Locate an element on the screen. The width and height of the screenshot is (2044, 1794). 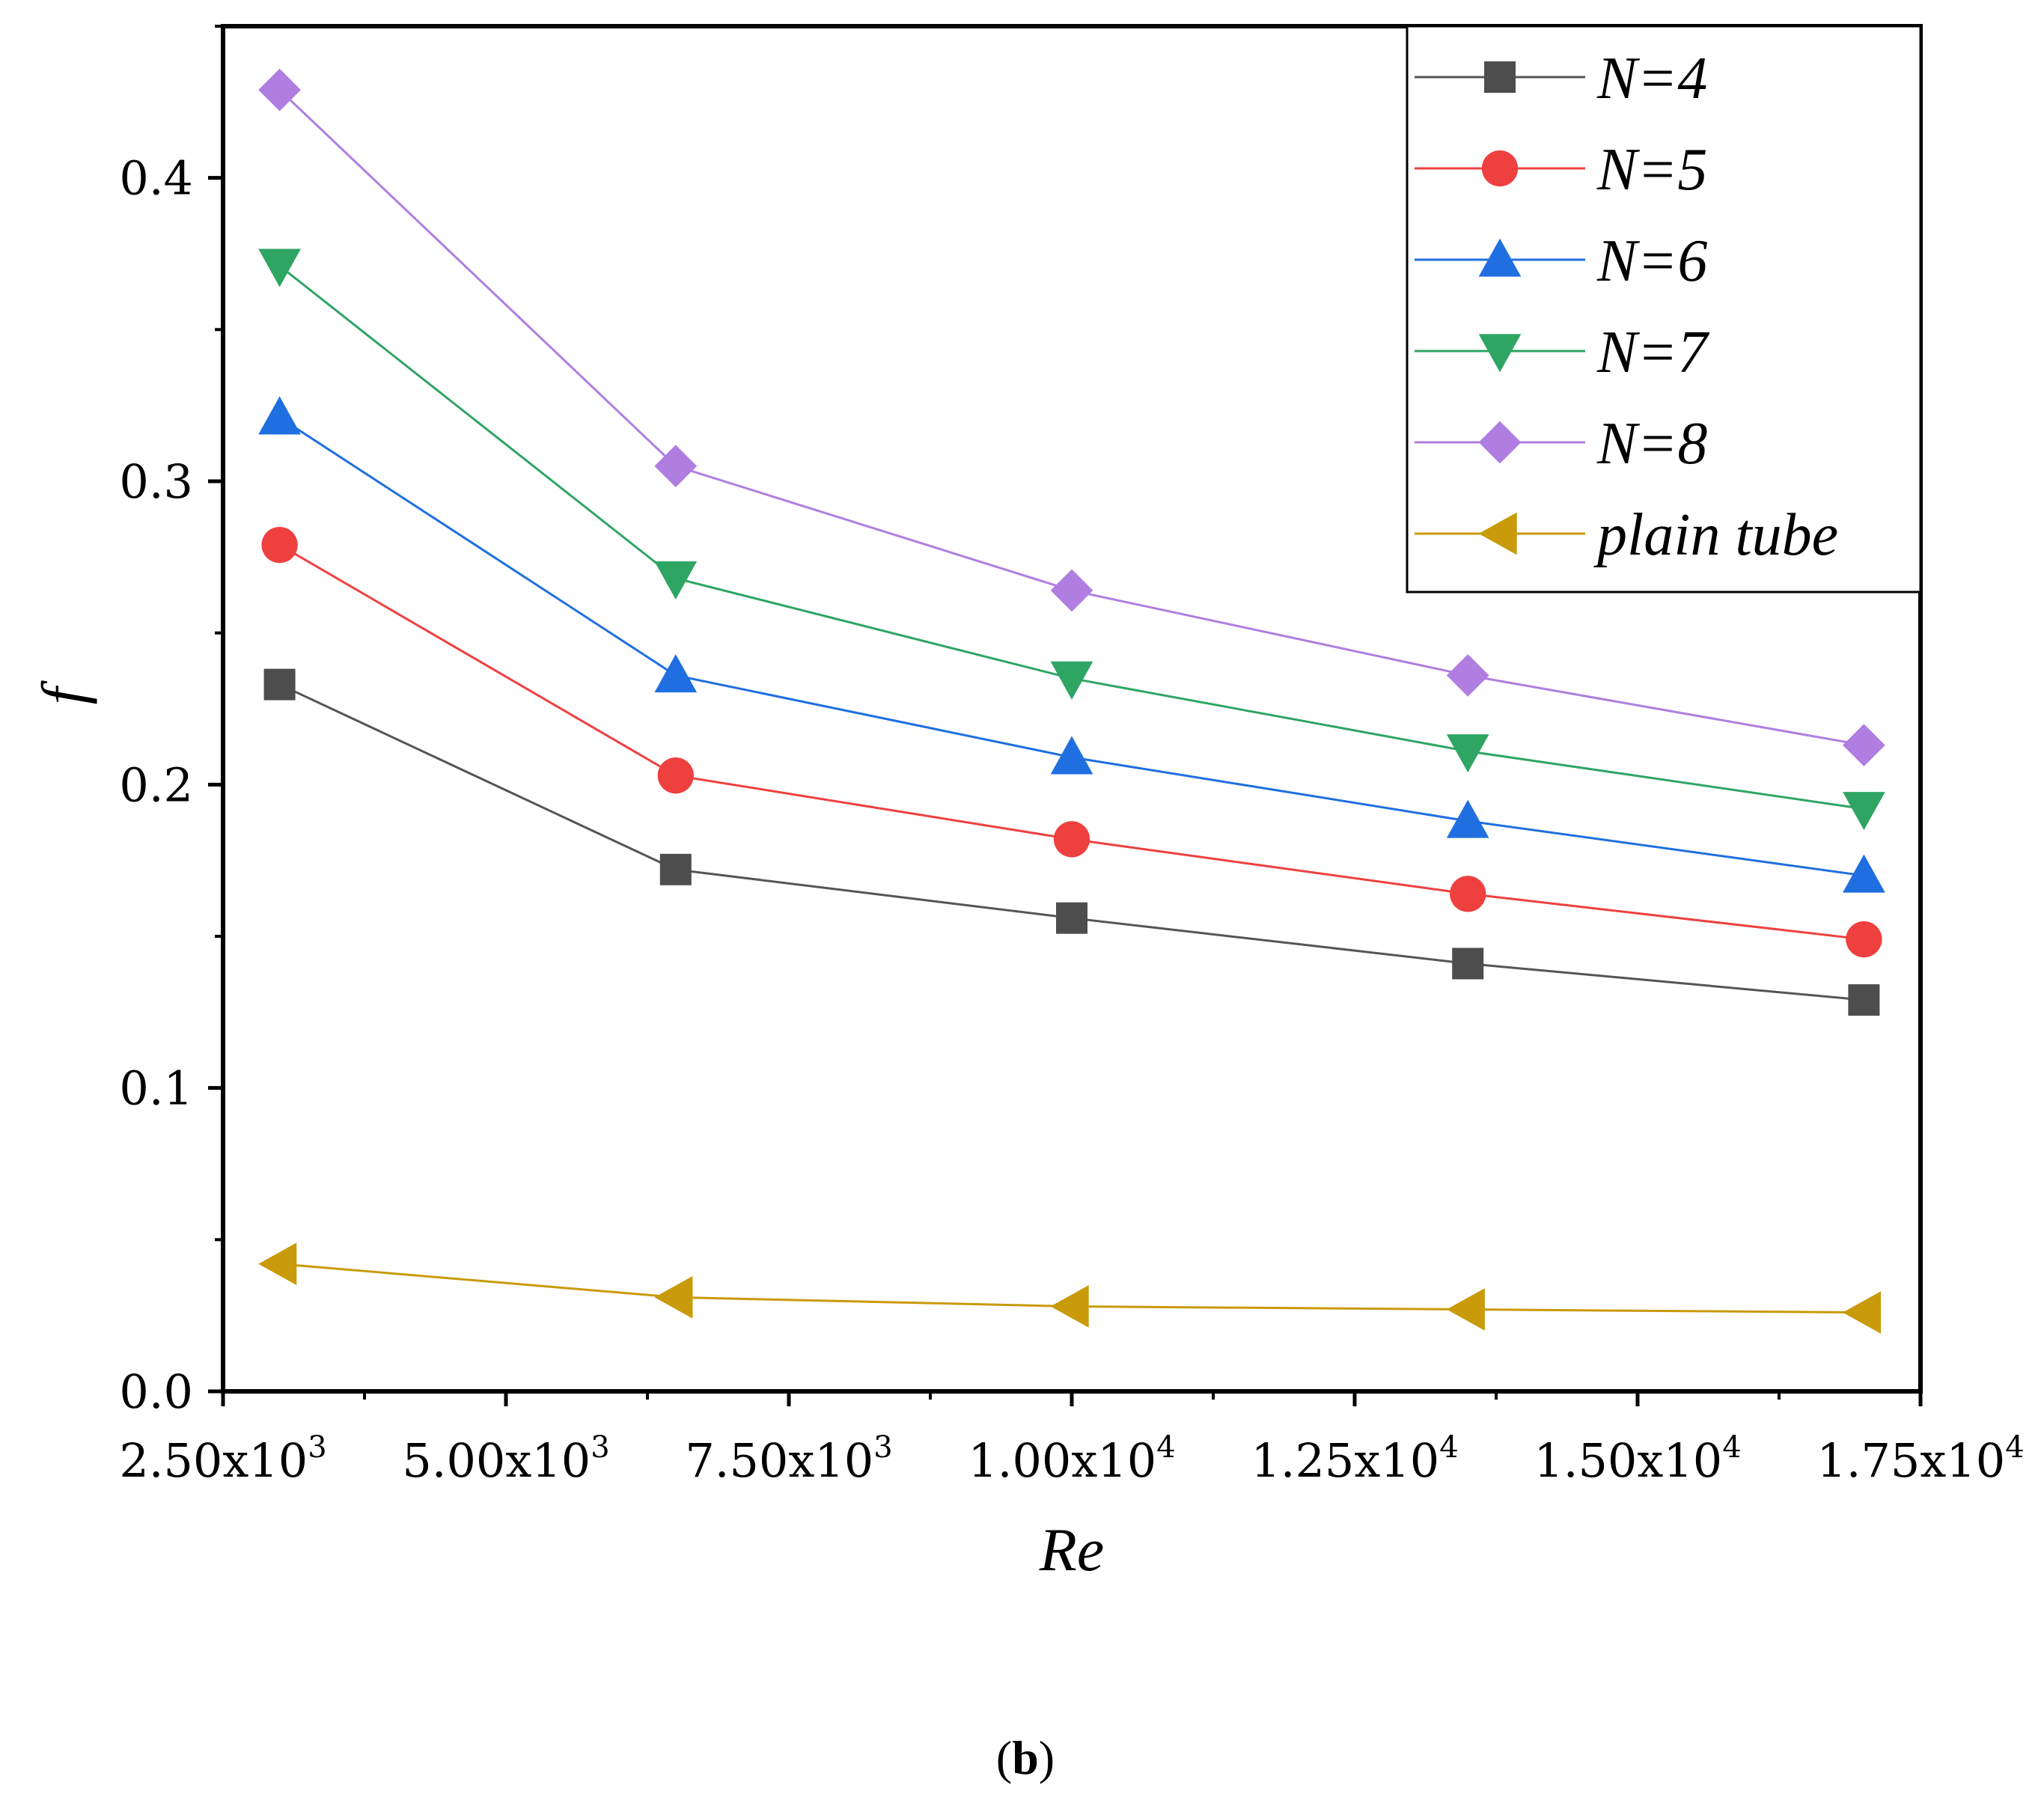
y-tick-label: 0.0 is located at coordinates (156, 1391).